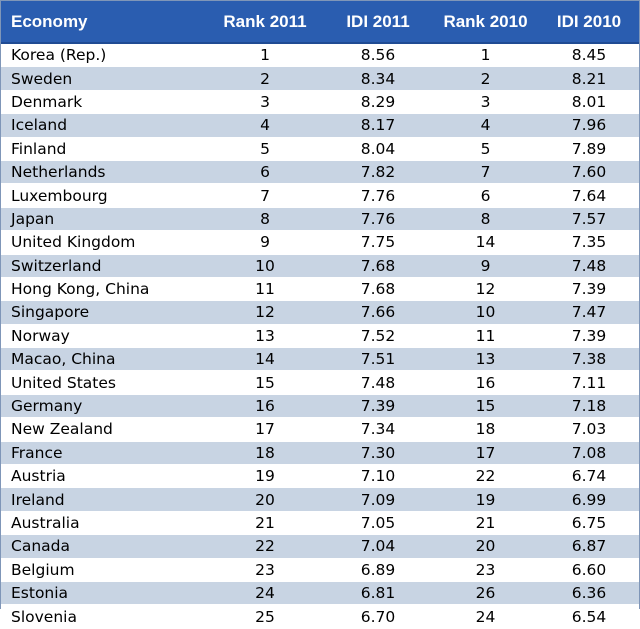 This screenshot has height=629, width=640. What do you see at coordinates (378, 336) in the screenshot?
I see `cell-idi-2011: 7.52` at bounding box center [378, 336].